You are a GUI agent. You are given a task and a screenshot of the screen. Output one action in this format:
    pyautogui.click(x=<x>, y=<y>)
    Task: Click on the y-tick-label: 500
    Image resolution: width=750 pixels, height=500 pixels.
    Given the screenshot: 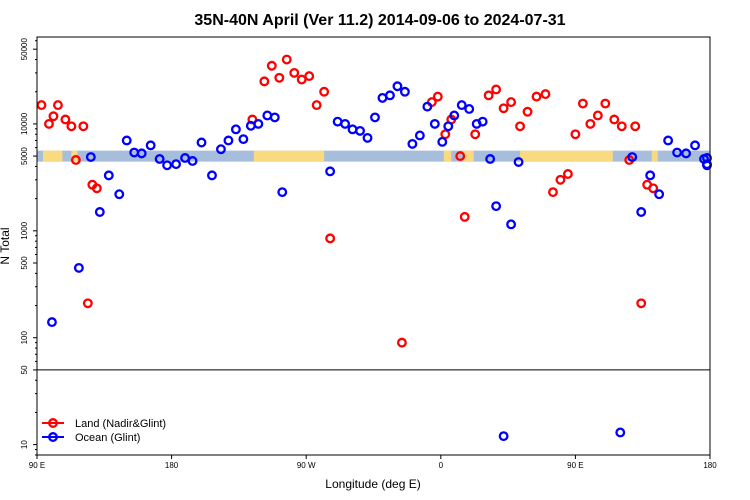 What is the action you would take?
    pyautogui.click(x=24, y=263)
    